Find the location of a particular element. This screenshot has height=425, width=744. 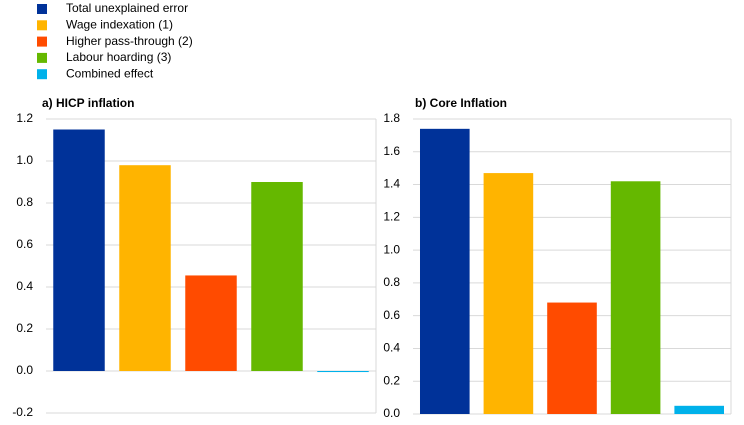

y-tick-label: 1.6 is located at coordinates (391, 151).